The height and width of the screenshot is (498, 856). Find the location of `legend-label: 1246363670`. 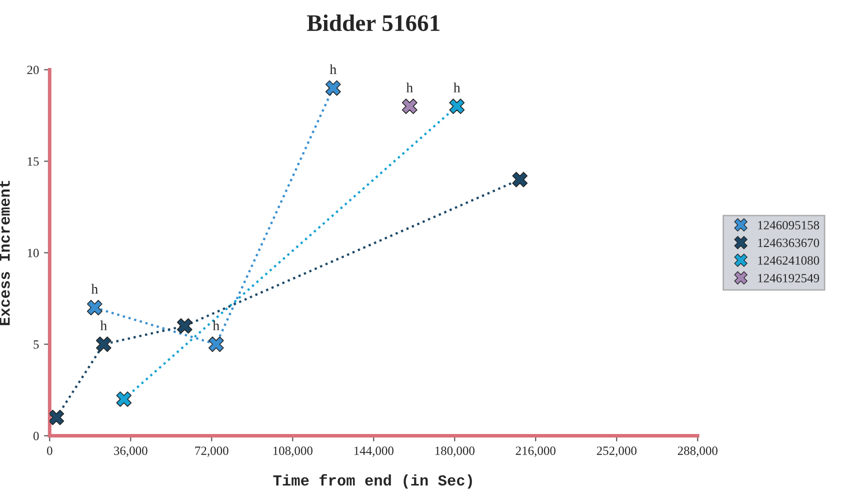

legend-label: 1246363670 is located at coordinates (789, 243).